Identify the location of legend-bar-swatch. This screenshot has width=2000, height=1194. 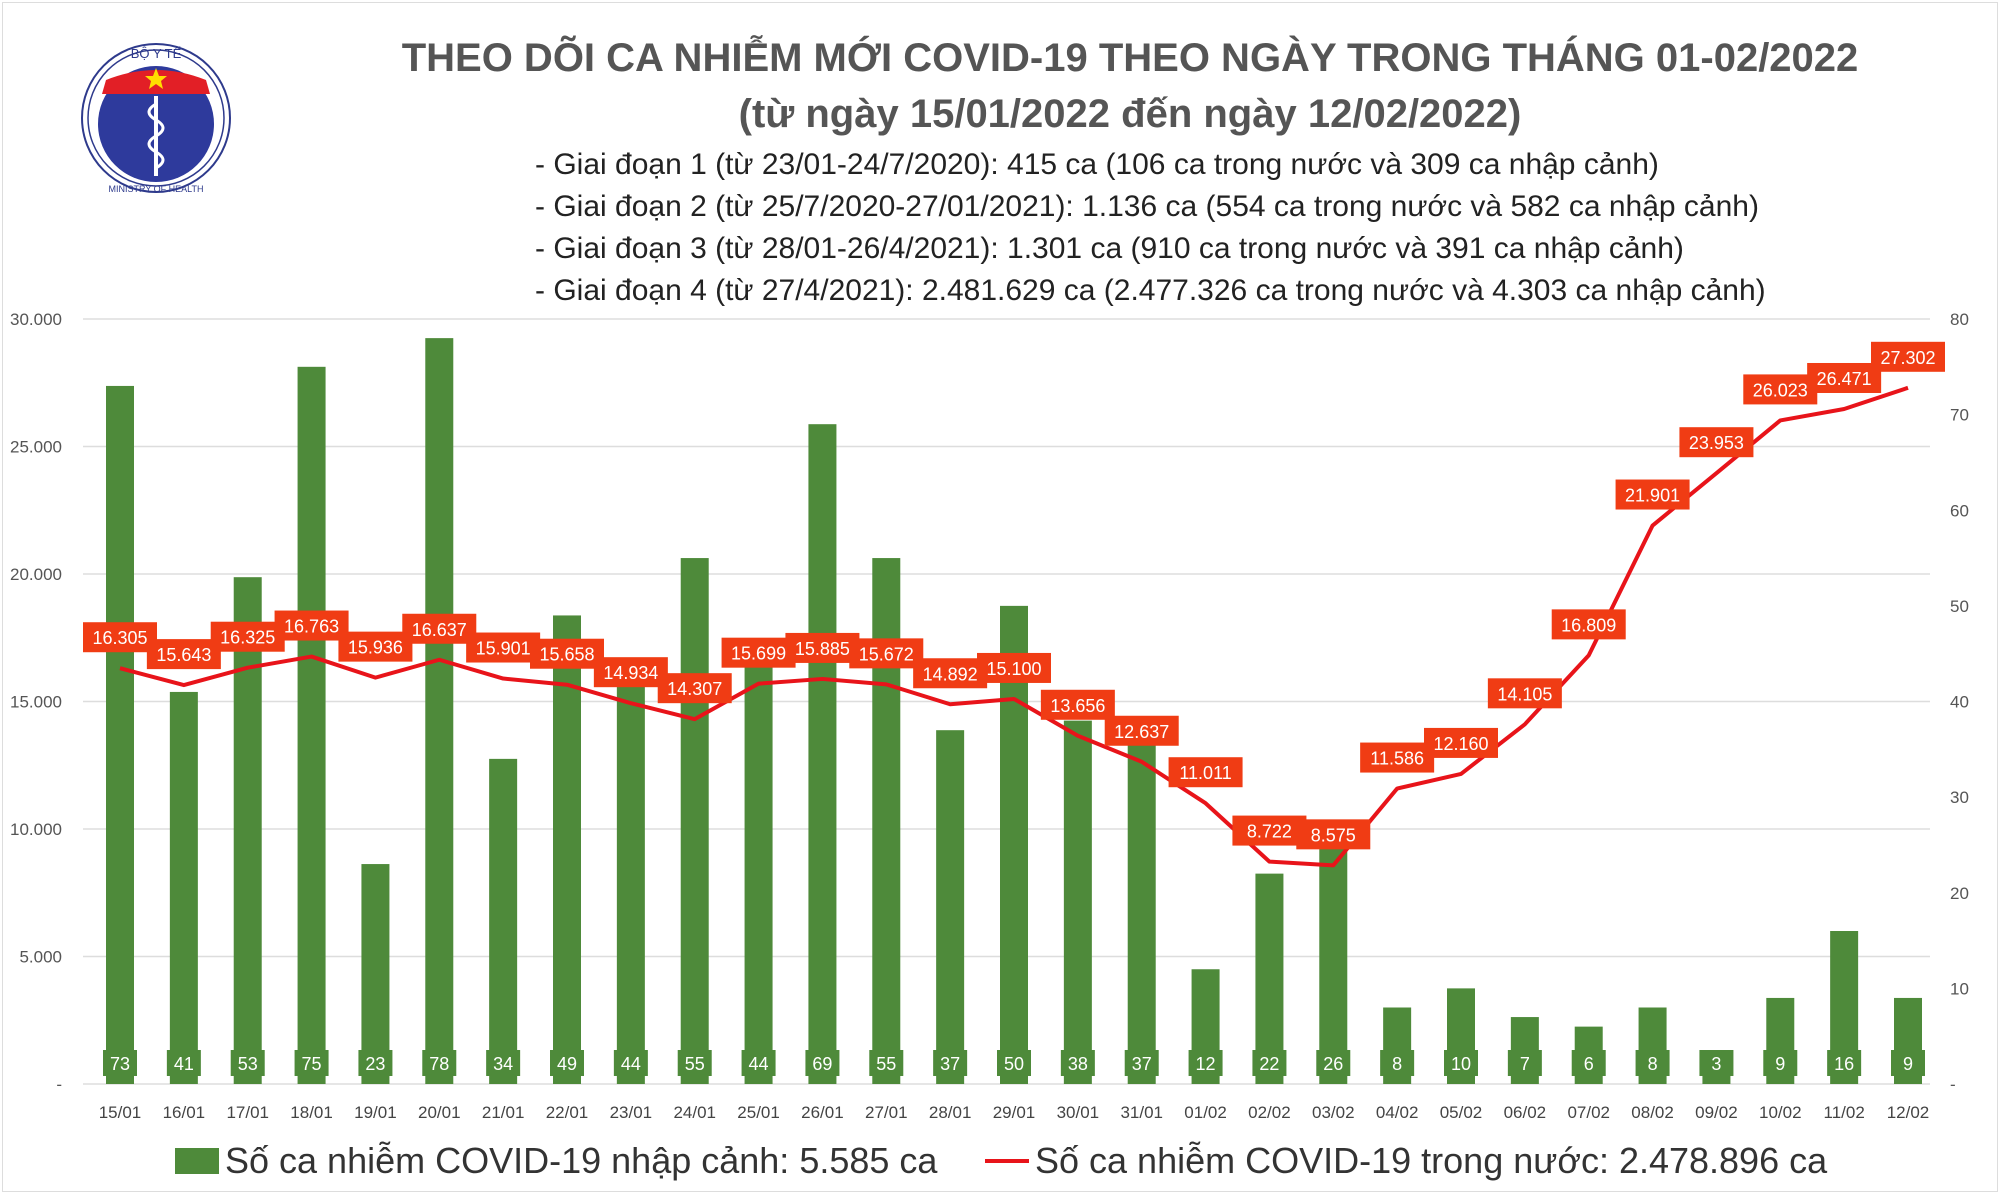
(197, 1161).